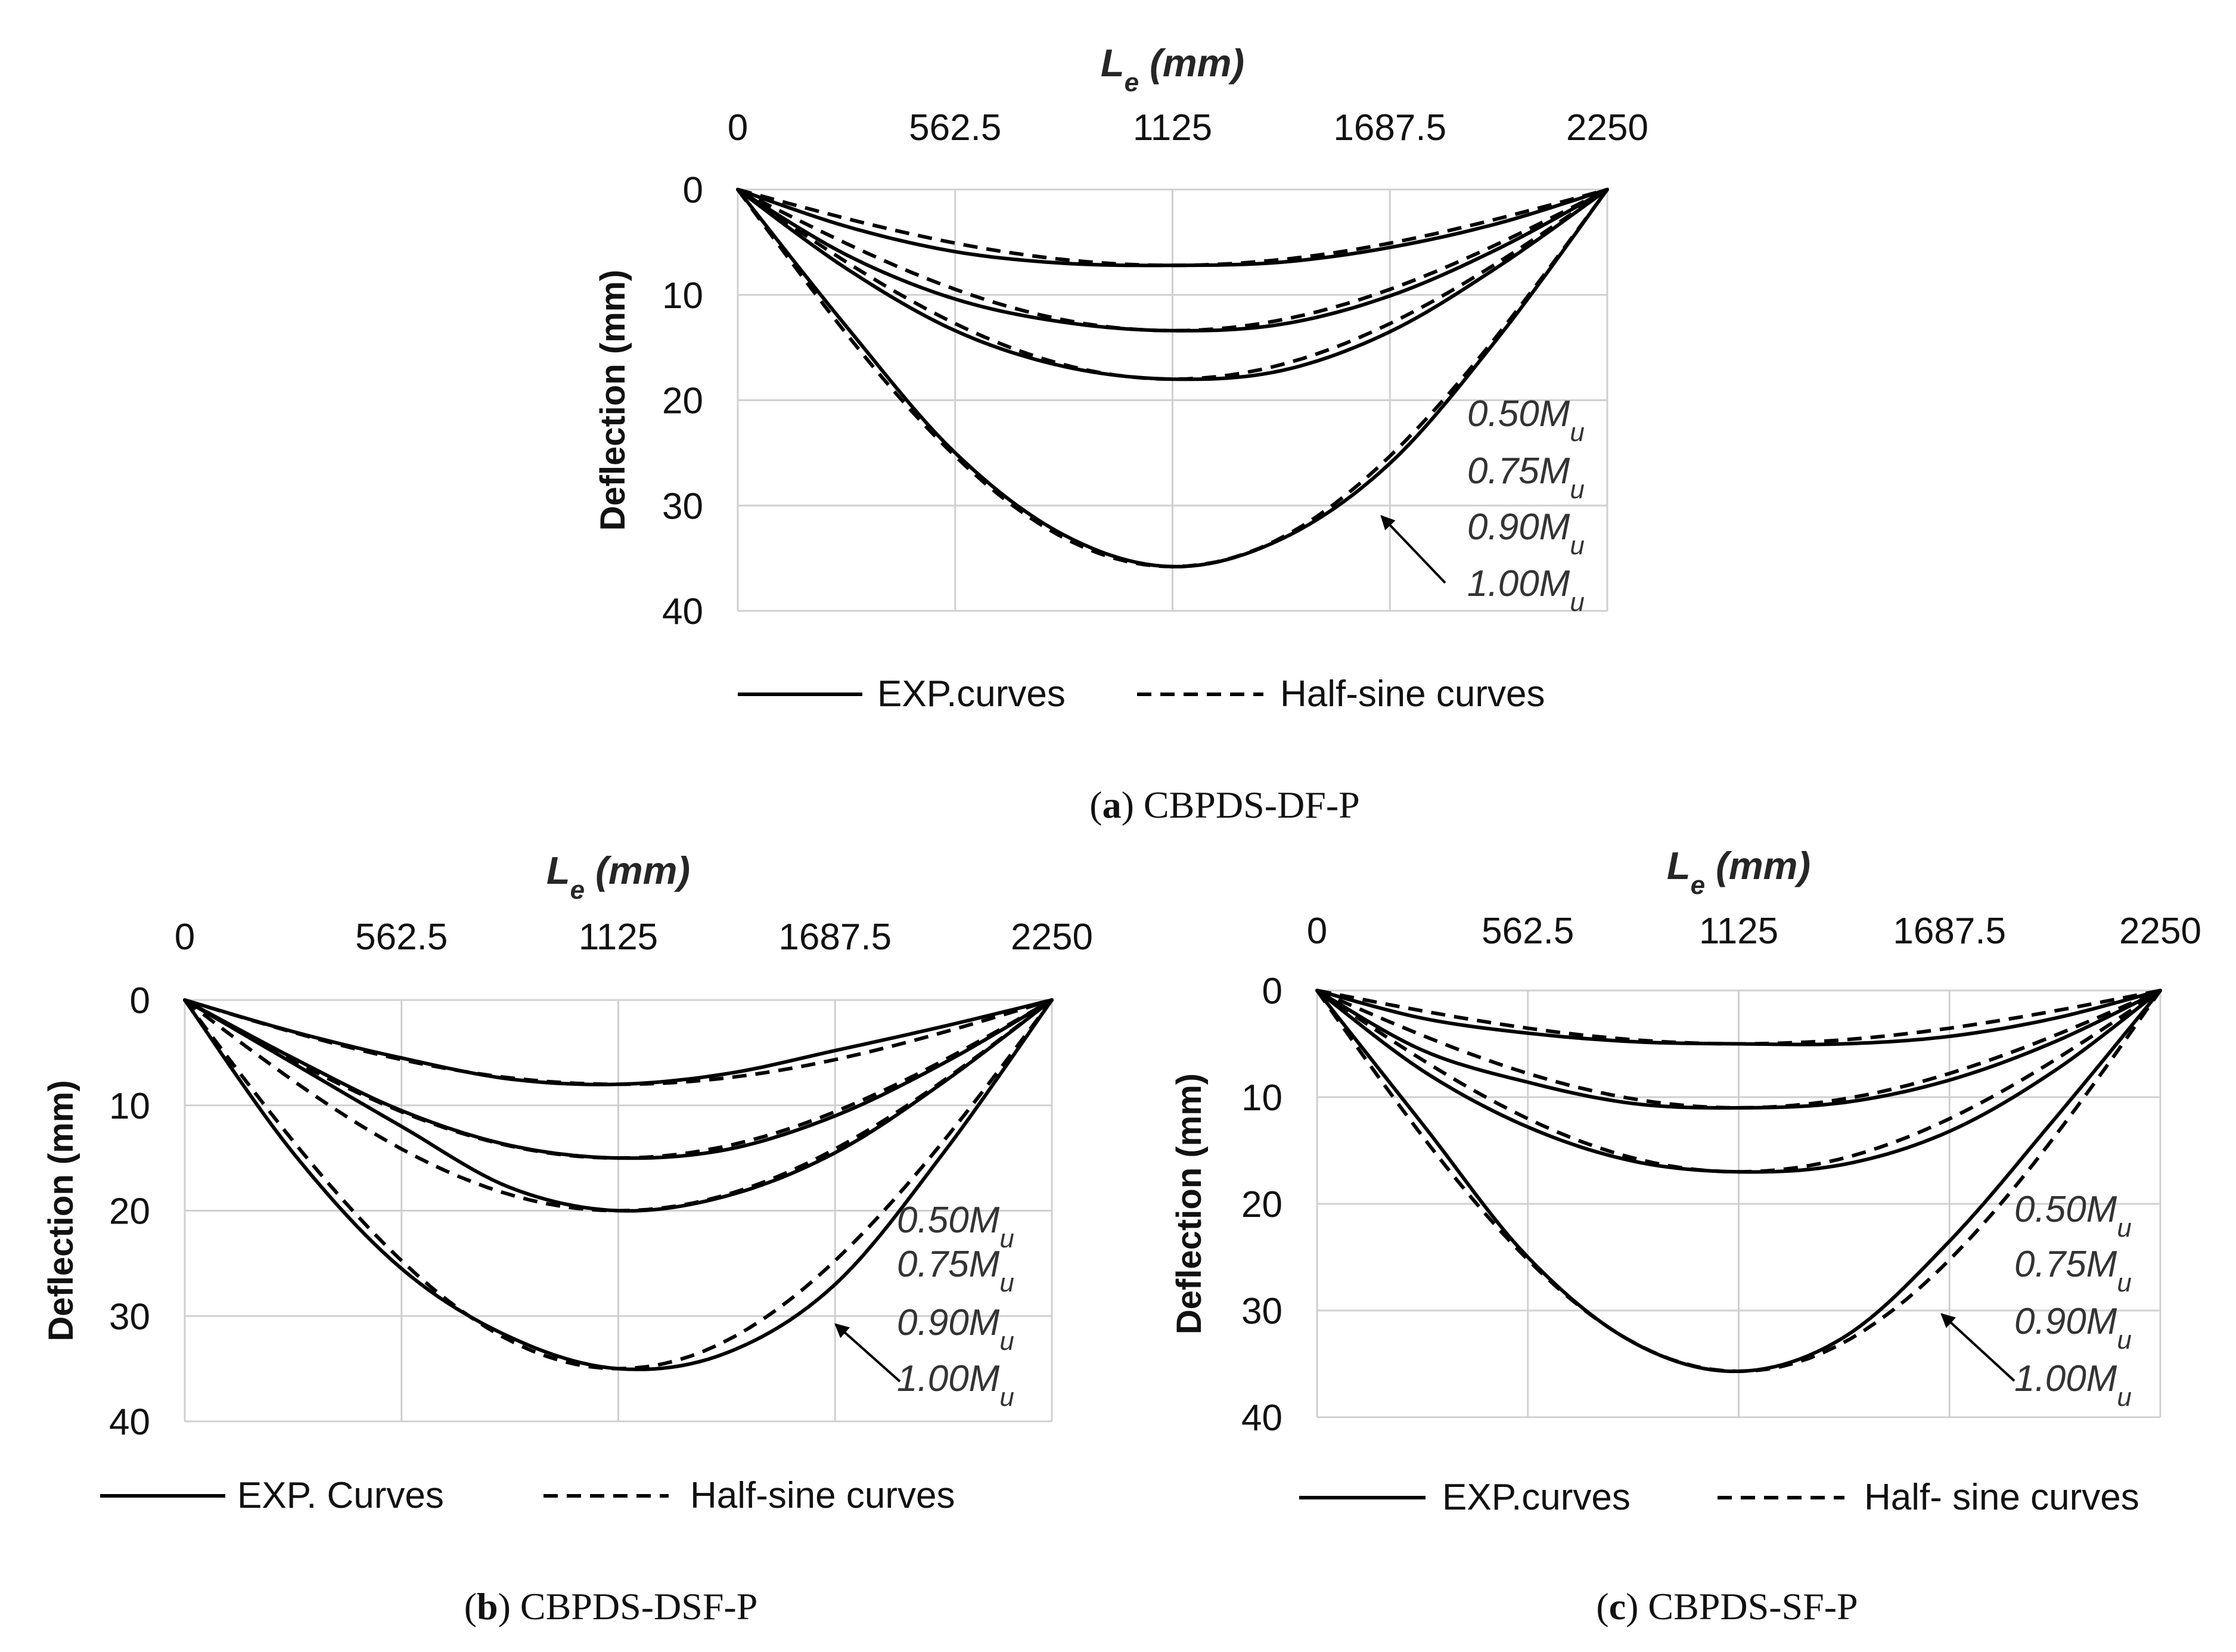 The width and height of the screenshot is (2236, 1652). Describe the element at coordinates (611, 1606) in the screenshot. I see `panel-caption: (b) CBPDS-DSF-P` at that location.